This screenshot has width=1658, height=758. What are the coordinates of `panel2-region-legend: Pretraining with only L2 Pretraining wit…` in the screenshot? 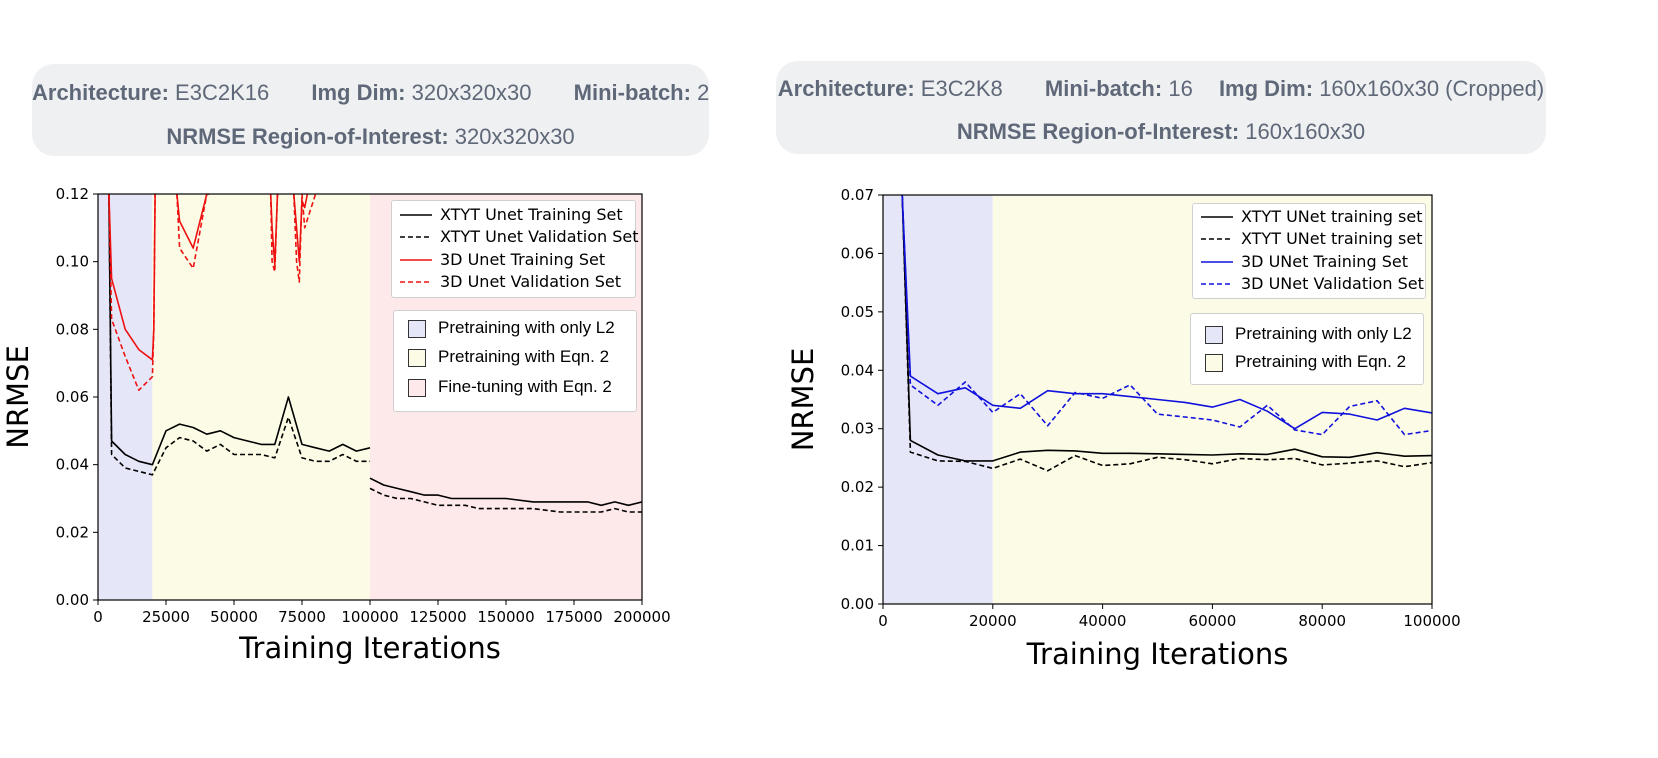 It's located at (1307, 349).